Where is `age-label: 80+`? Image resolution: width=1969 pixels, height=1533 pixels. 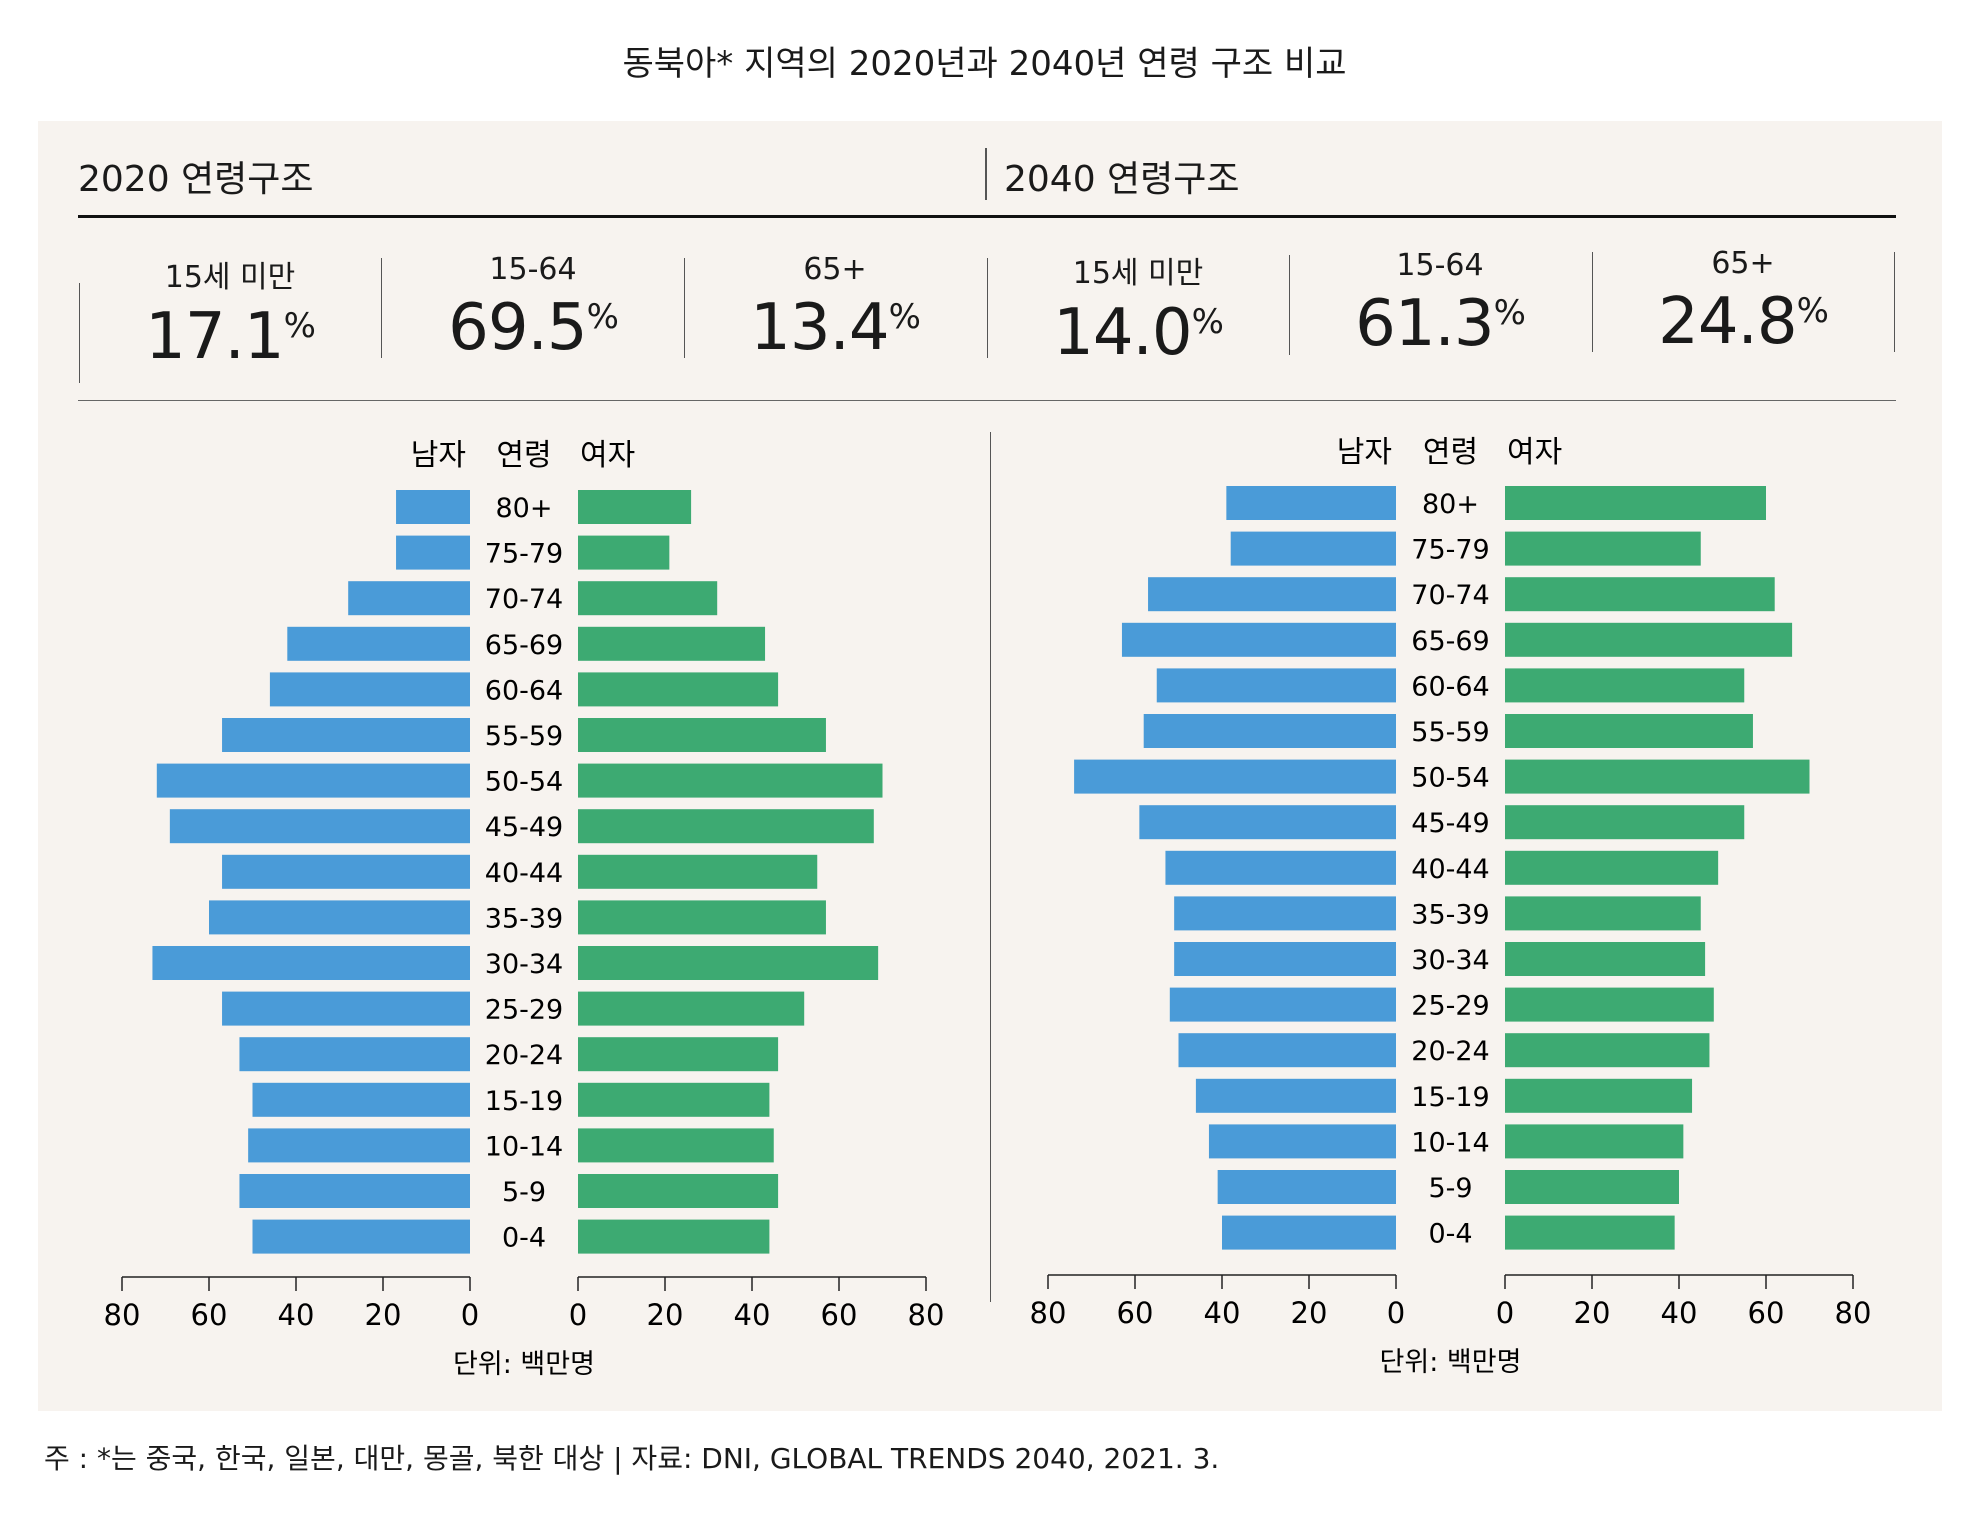 age-label: 80+ is located at coordinates (1450, 504).